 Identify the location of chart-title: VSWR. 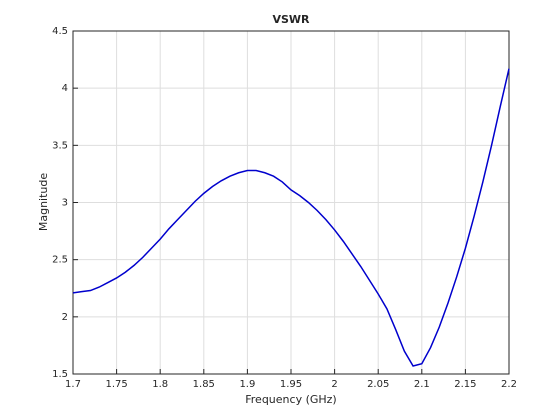
(291, 19).